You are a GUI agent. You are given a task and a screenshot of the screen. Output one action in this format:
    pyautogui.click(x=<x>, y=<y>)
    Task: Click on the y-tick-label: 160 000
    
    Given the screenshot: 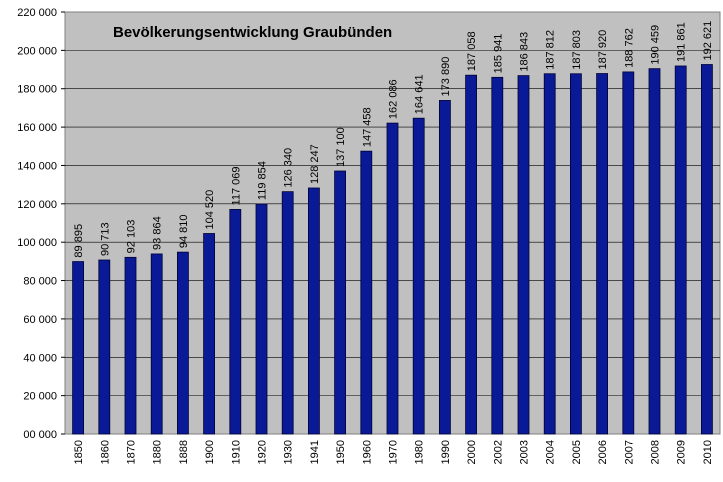 What is the action you would take?
    pyautogui.click(x=37, y=128)
    